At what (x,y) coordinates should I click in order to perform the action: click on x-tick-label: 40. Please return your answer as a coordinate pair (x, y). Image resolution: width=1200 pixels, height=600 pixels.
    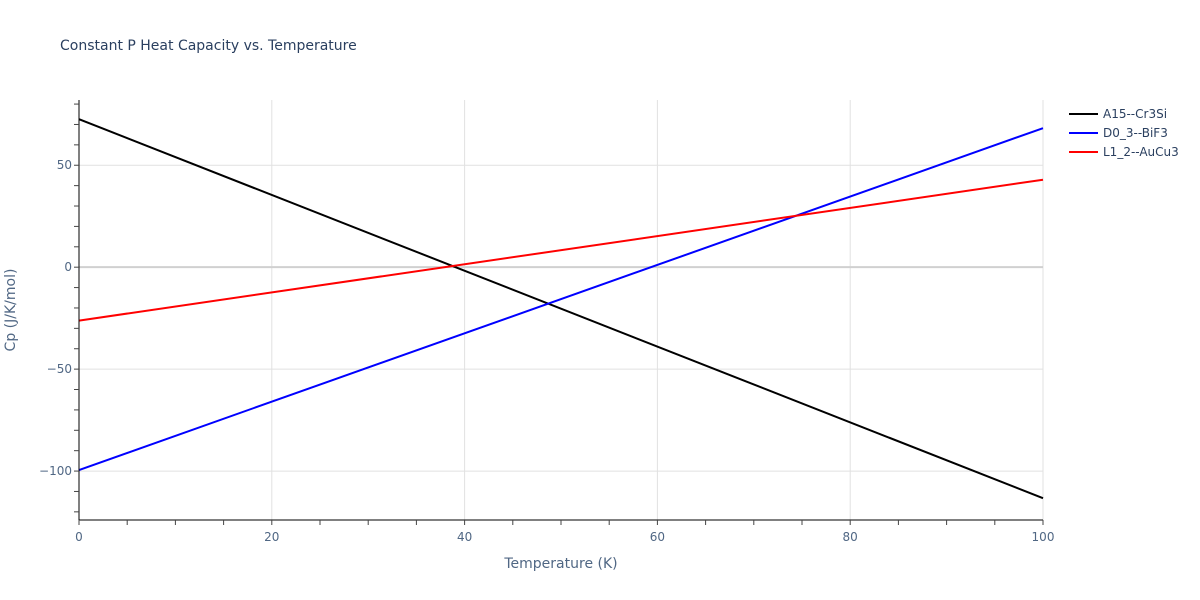
    Looking at the image, I should click on (464, 537).